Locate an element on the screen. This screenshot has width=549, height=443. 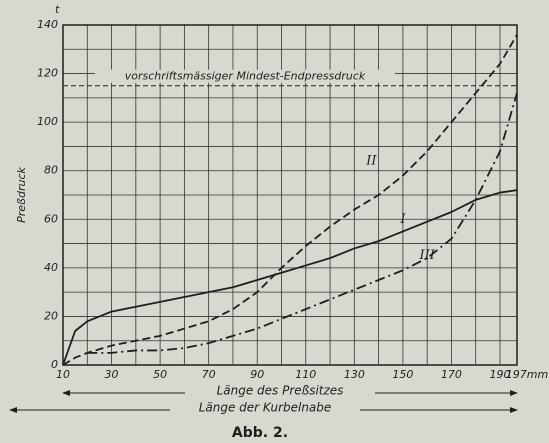
x-tick-label: 90 is located at coordinates (257, 374).